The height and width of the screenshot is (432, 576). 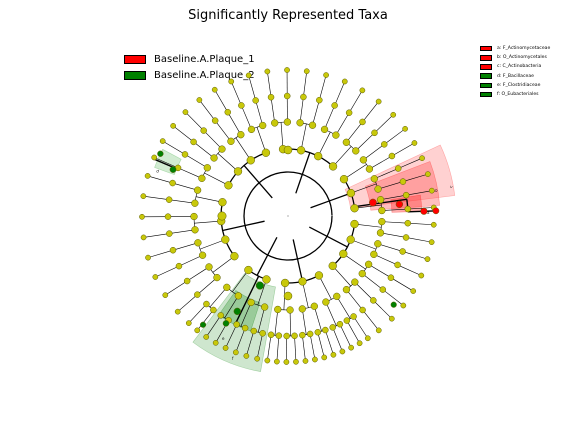 I want to click on taxa-label-f: f: O_Eubacteriales, so click(x=518, y=95).